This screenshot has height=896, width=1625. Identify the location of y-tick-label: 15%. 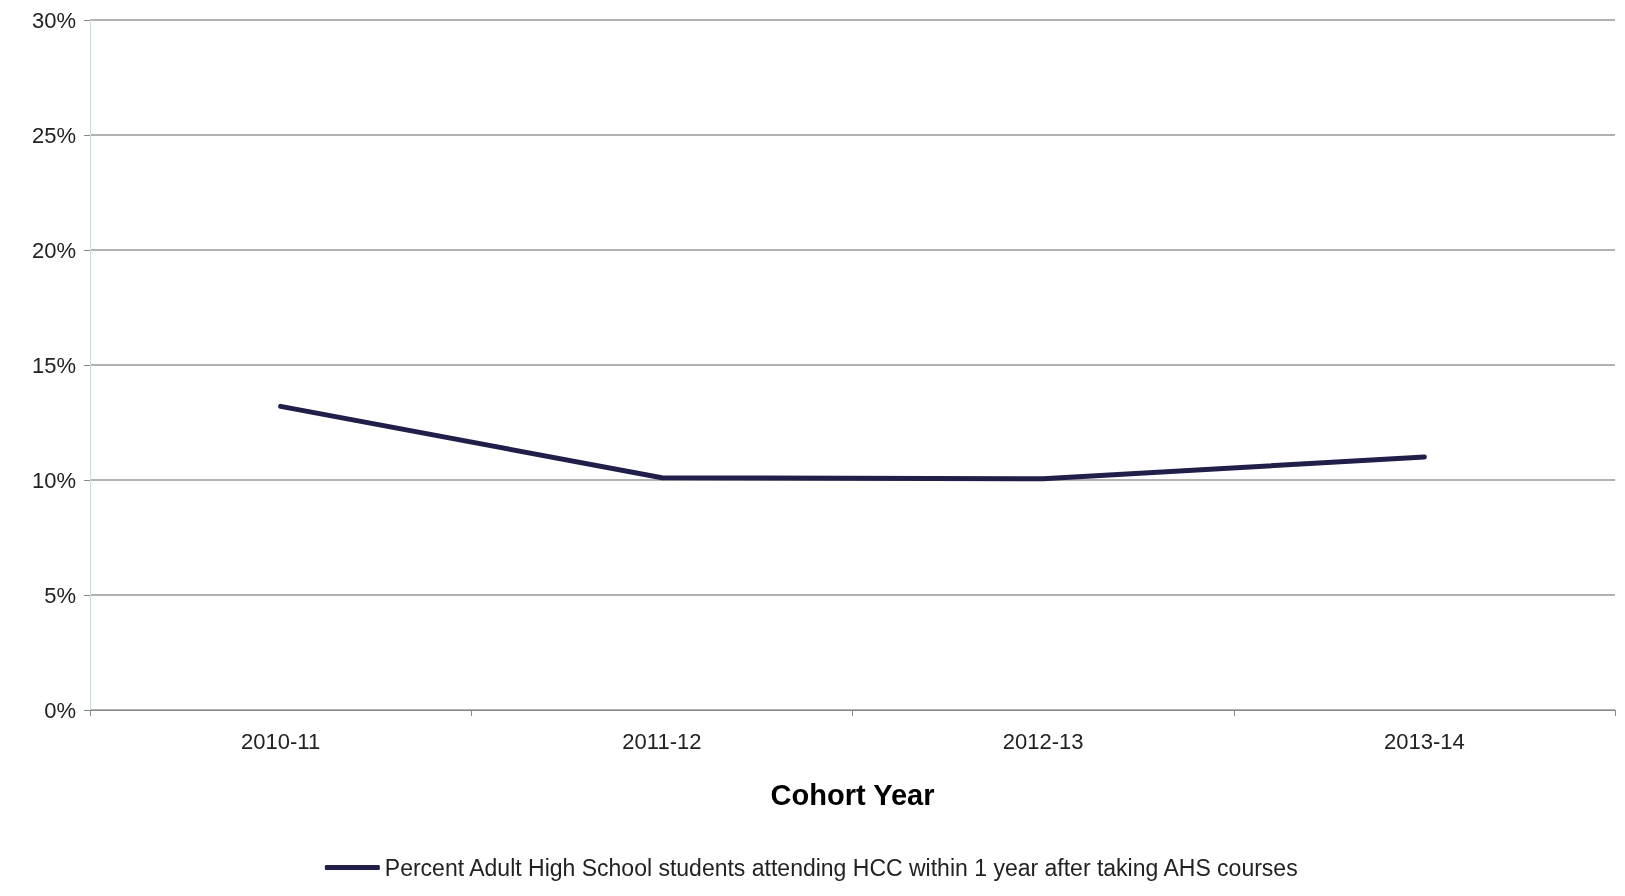
(53, 365).